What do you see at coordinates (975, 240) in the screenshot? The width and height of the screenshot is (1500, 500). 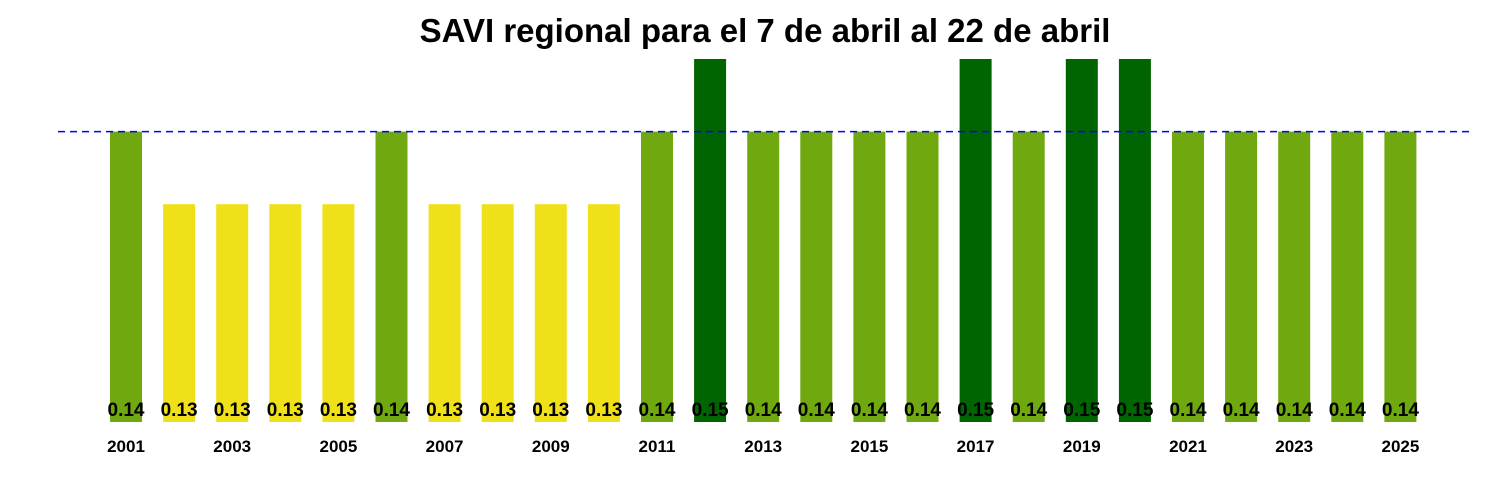 I see `bar-2017` at bounding box center [975, 240].